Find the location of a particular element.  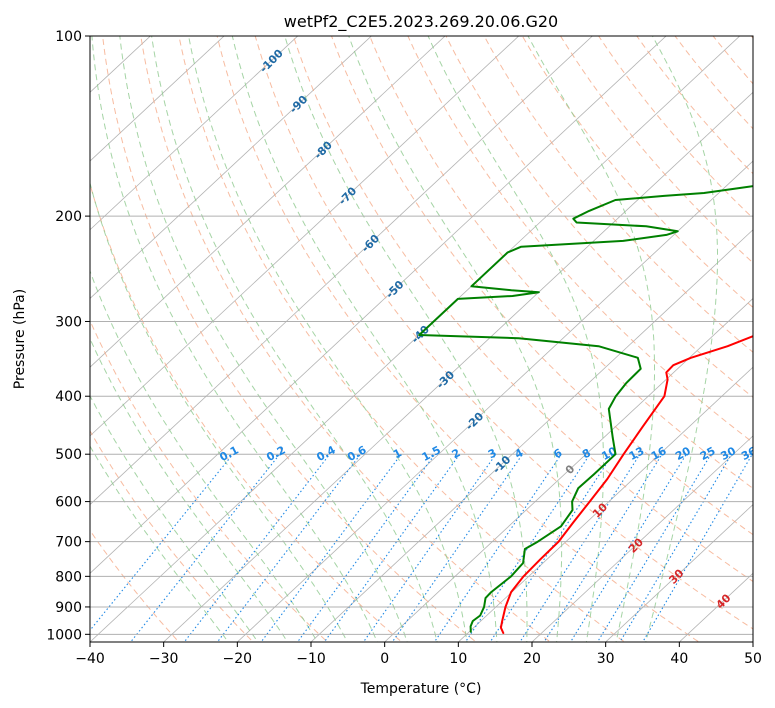

y-axis-ticks: 1000 900 800 700 600 500 400 300 200 100 is located at coordinates (68, 336).